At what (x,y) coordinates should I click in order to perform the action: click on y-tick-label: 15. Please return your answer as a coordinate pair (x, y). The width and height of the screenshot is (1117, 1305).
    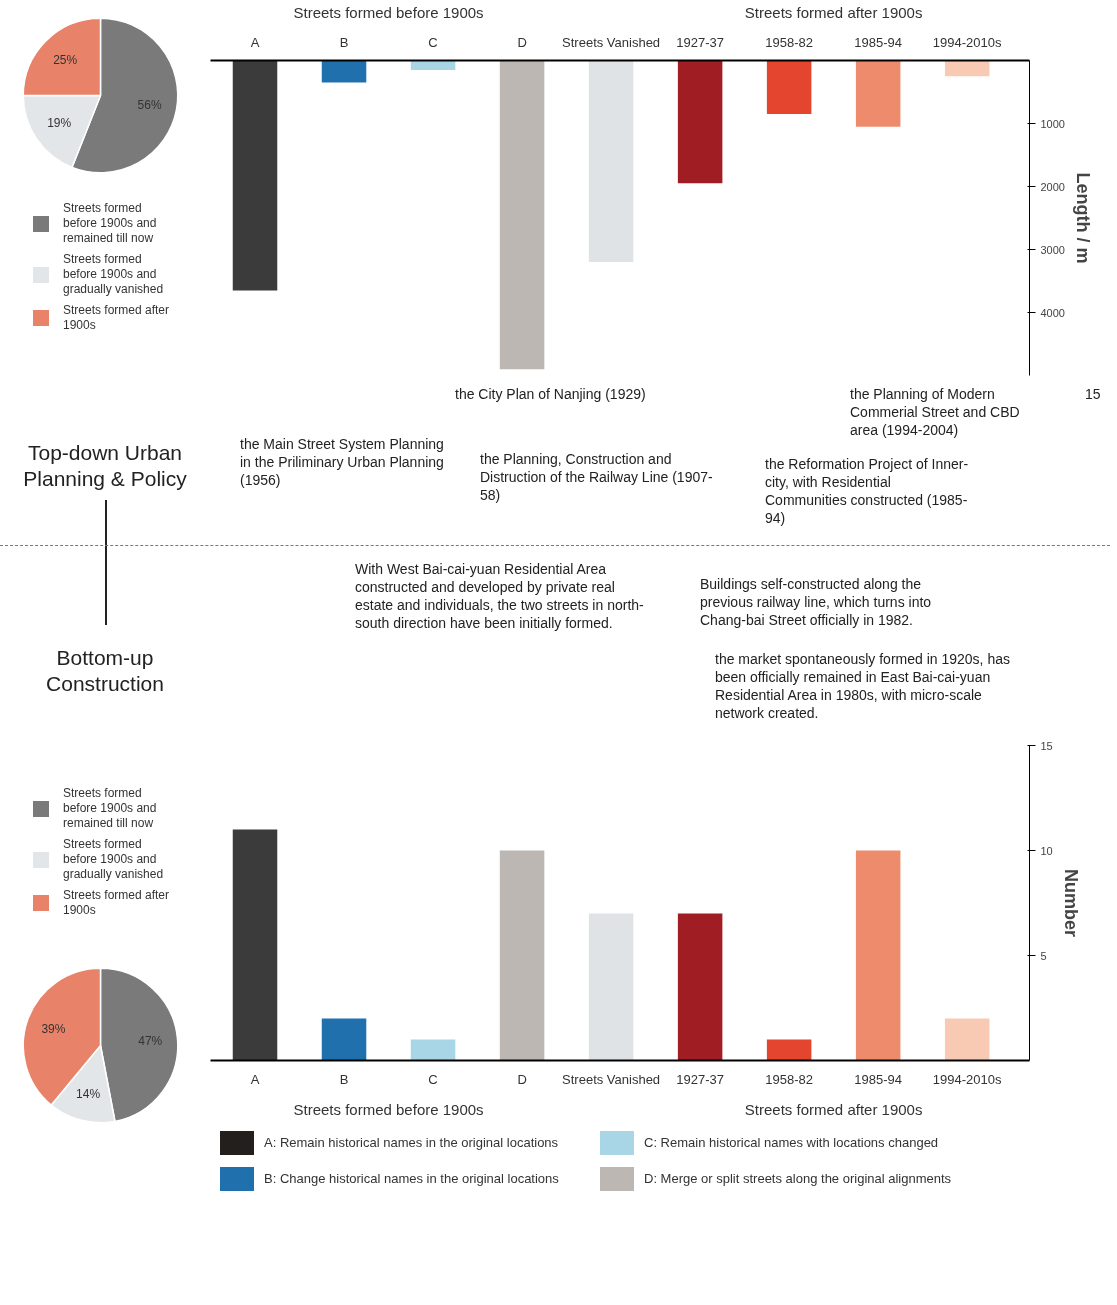
    Looking at the image, I should click on (1046, 745).